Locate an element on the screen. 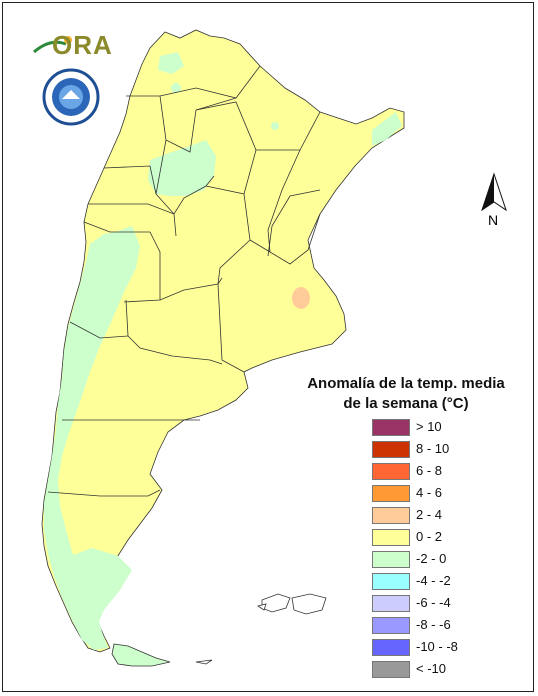 The width and height of the screenshot is (538, 696). anomaly-area-north is located at coordinates (171, 63).